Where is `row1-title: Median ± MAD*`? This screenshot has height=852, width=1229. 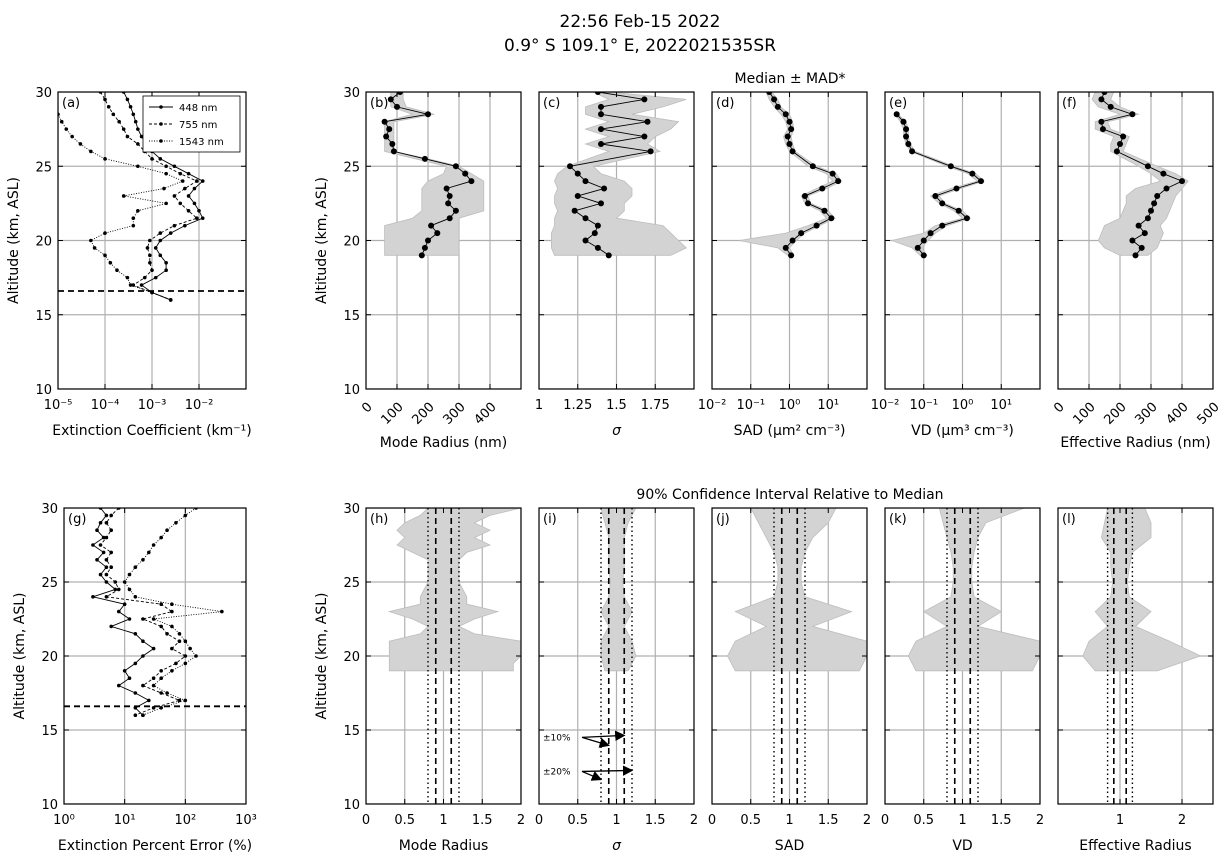 row1-title: Median ± MAD* is located at coordinates (790, 79).